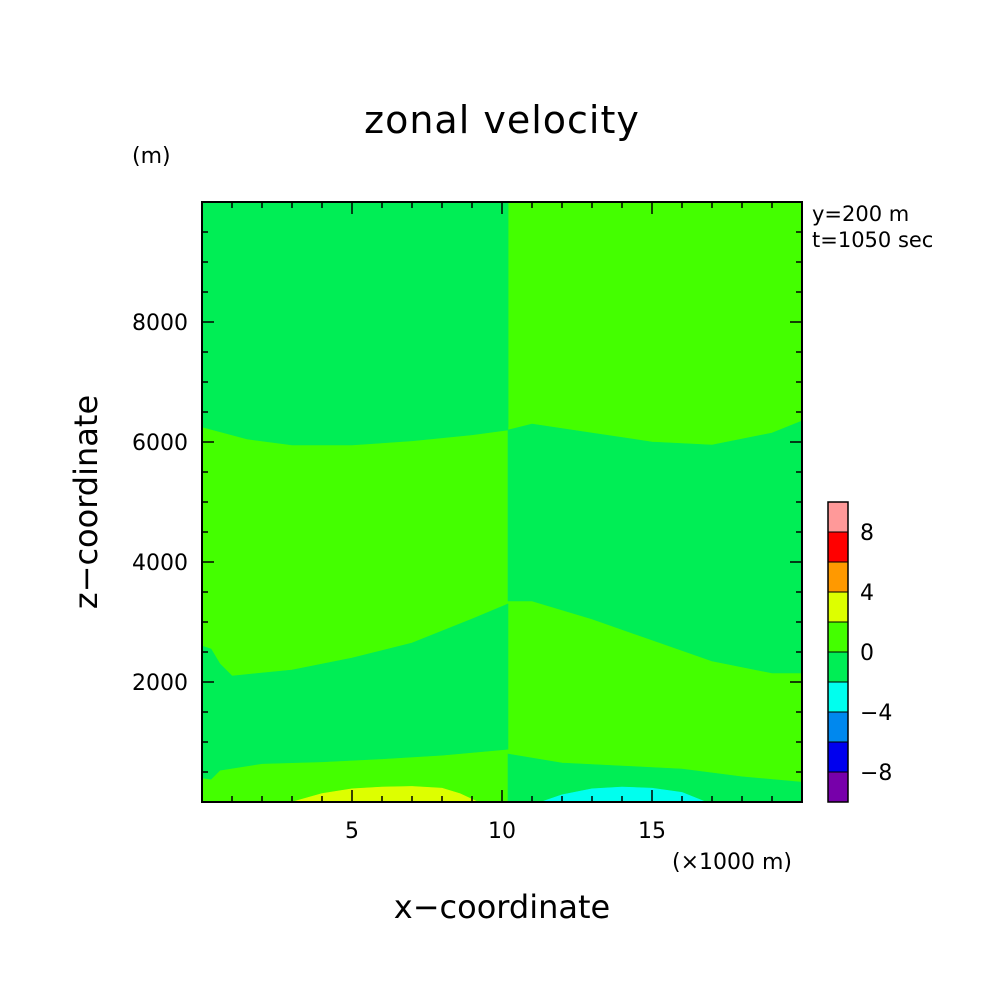 The image size is (1004, 1004). I want to click on colorbar: 8 4 0 −4 −8, so click(859, 652).